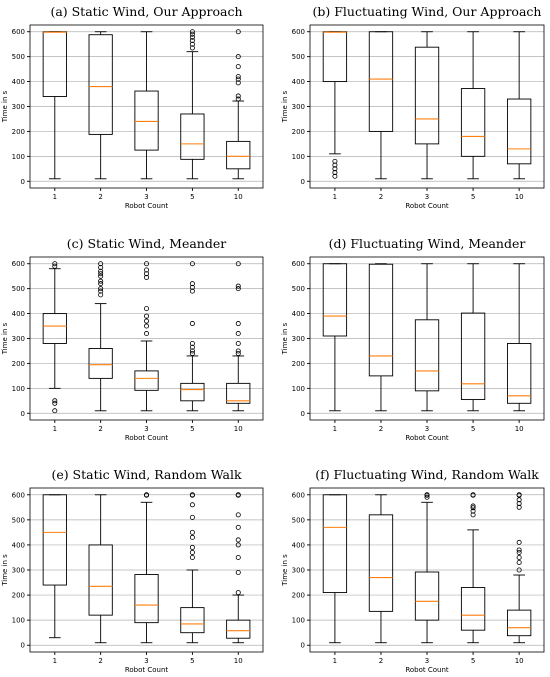 The image size is (550, 677). Describe the element at coordinates (298, 82) in the screenshot. I see `y-tick-label: 400` at that location.